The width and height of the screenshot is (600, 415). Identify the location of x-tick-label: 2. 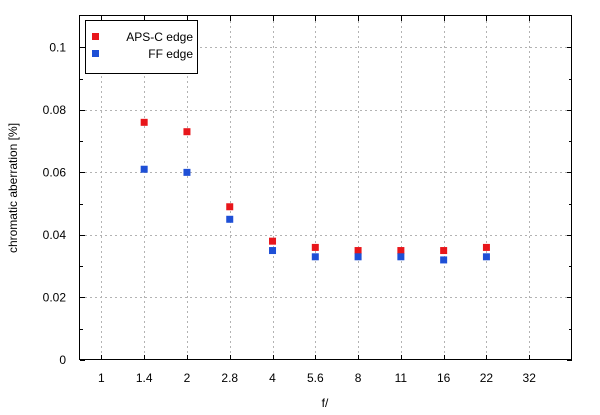
(187, 378).